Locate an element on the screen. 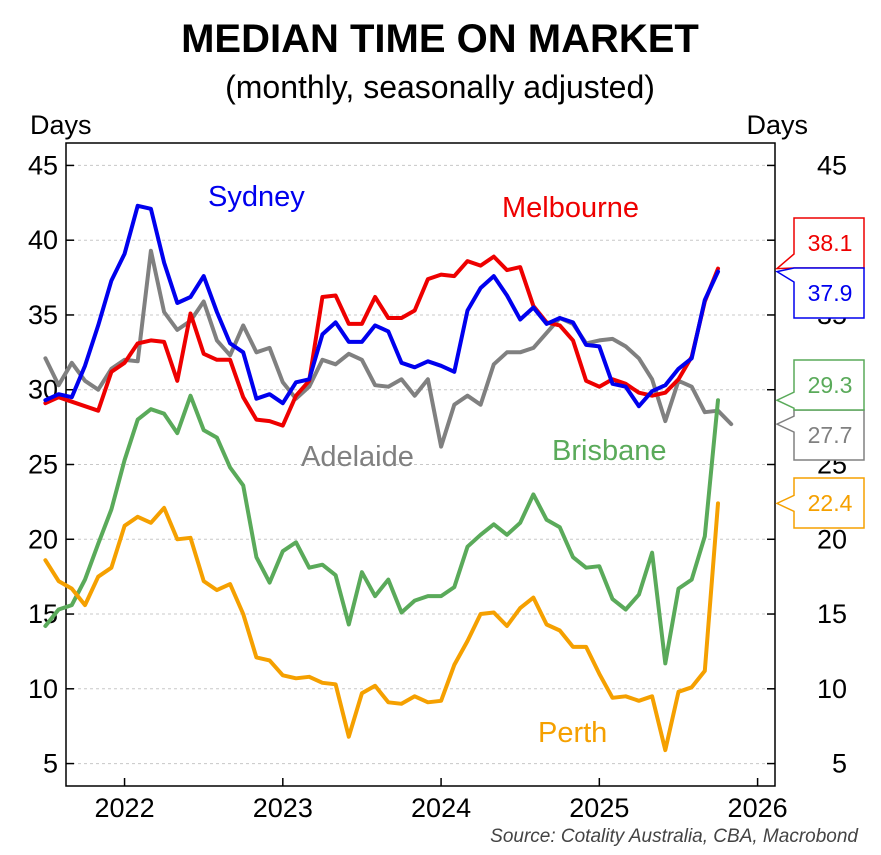 The image size is (881, 855). value-flag-adelaide is located at coordinates (820, 435).